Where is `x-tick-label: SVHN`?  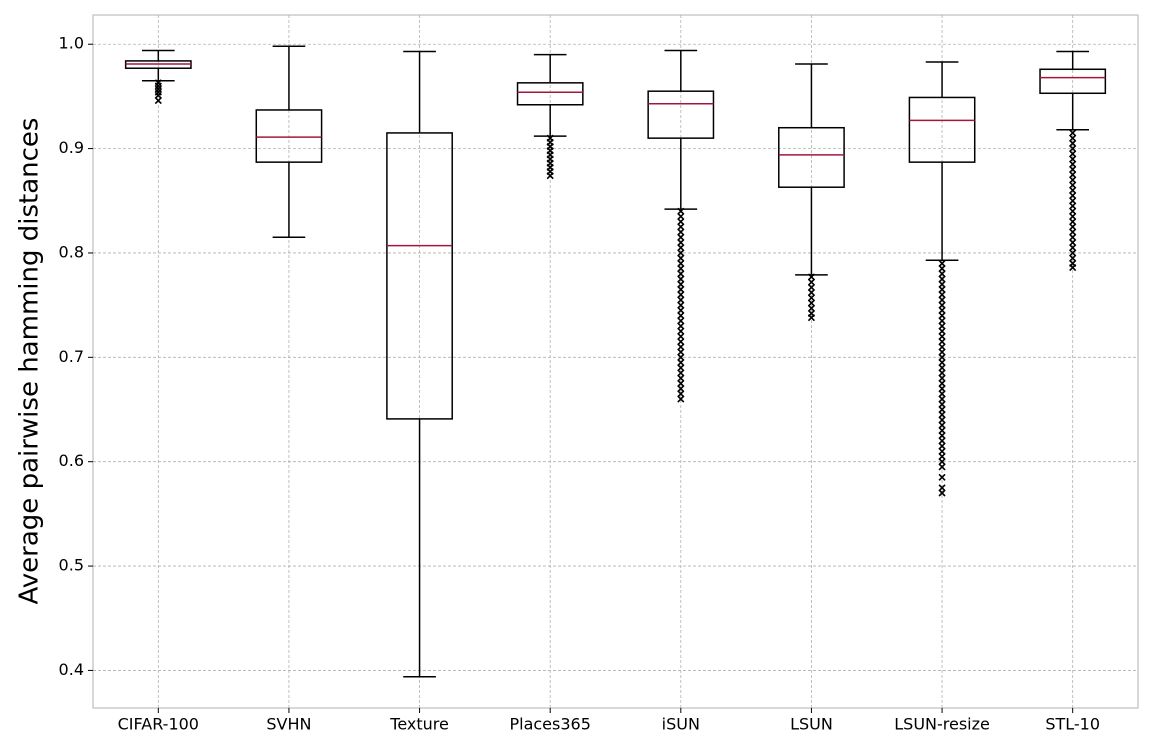 x-tick-label: SVHN is located at coordinates (288, 724).